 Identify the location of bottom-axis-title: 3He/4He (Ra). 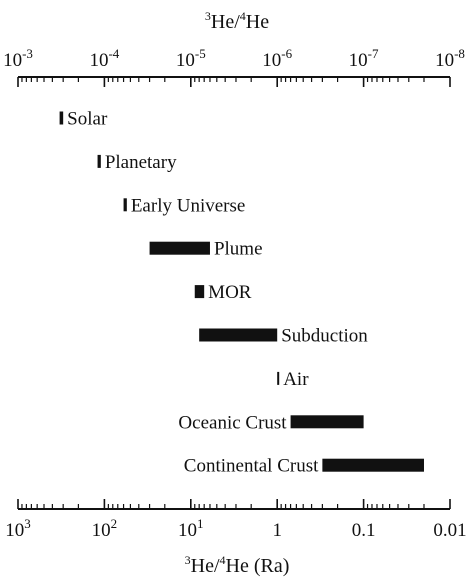
(237, 565).